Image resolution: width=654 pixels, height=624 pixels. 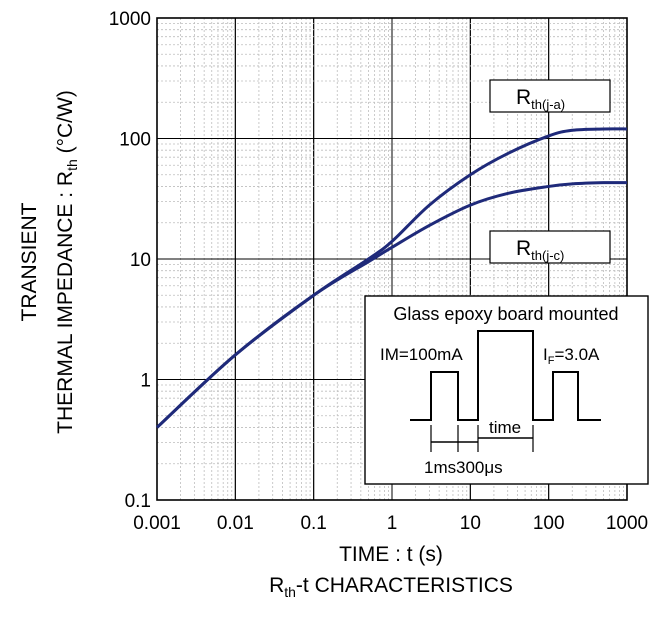 I want to click on y-tick-label: 1, so click(x=145, y=381).